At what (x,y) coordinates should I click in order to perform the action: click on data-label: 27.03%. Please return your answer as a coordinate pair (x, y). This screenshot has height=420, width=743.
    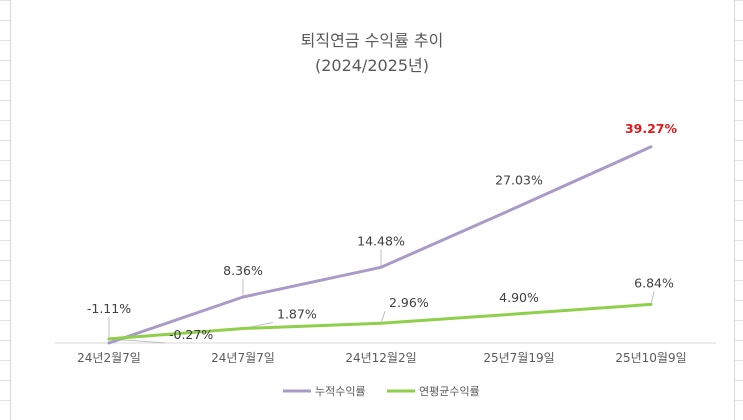
    Looking at the image, I should click on (519, 179).